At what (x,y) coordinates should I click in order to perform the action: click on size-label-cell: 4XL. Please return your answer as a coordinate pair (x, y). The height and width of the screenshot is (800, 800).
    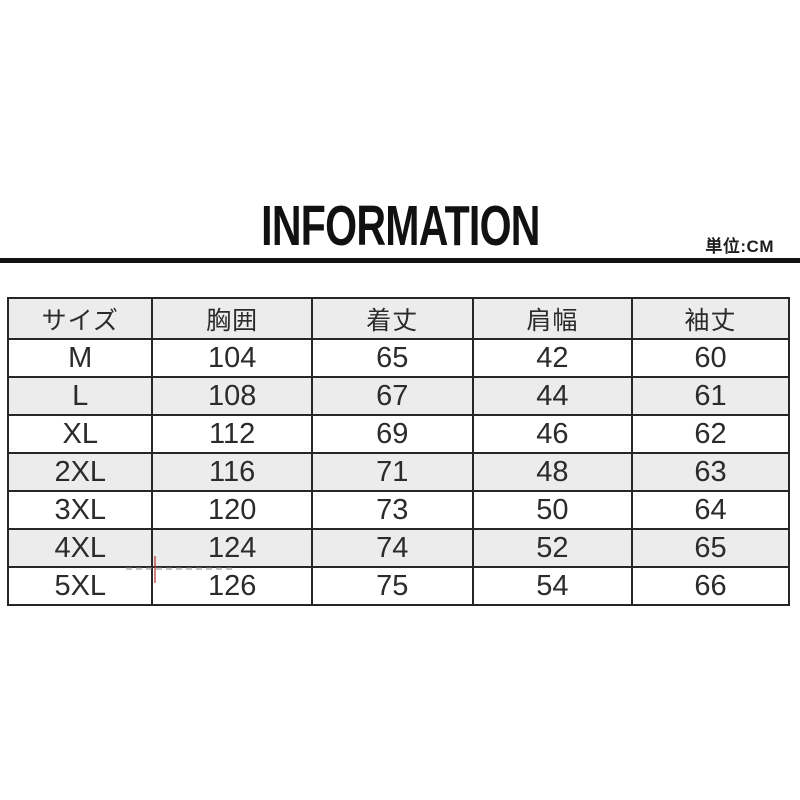
    Looking at the image, I should click on (80, 548).